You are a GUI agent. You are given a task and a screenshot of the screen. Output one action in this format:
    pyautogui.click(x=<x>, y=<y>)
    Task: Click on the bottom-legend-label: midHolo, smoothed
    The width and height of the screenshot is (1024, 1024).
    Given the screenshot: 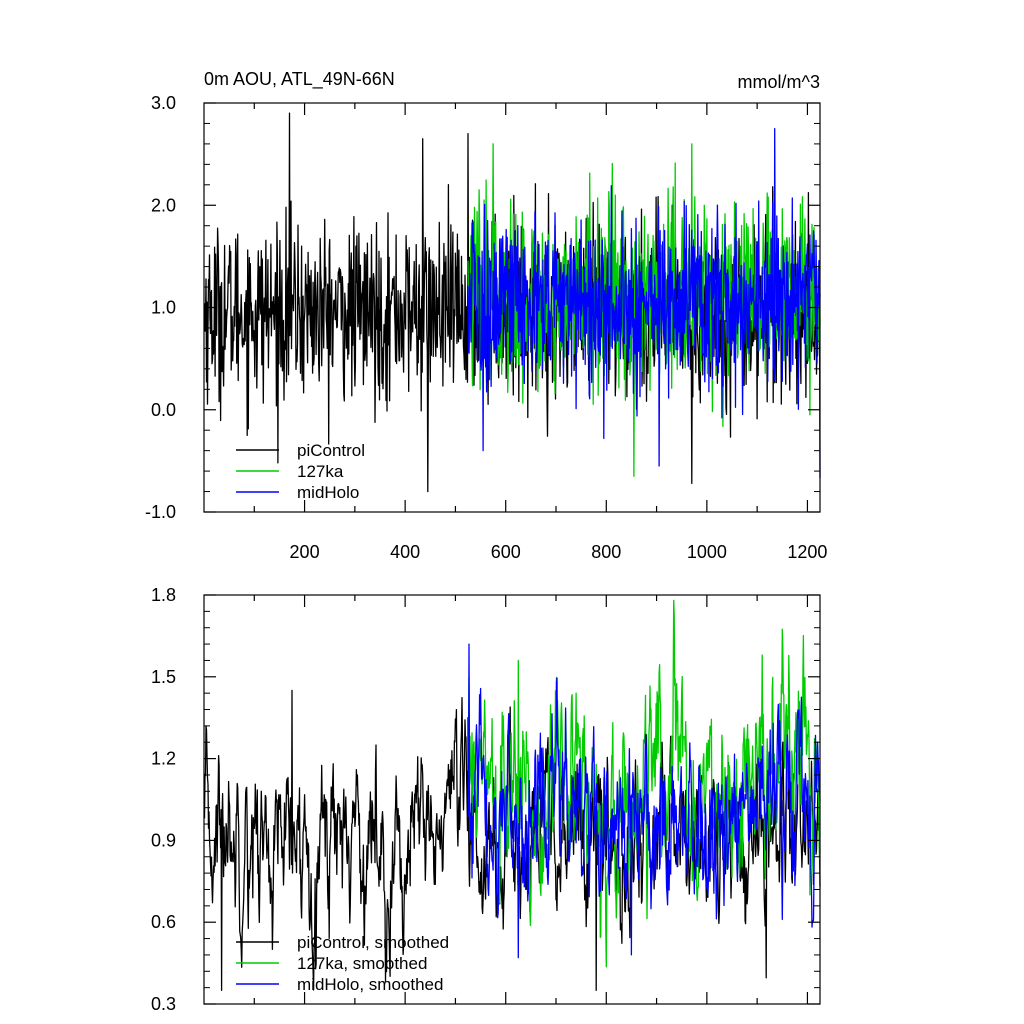 What is the action you would take?
    pyautogui.click(x=370, y=984)
    